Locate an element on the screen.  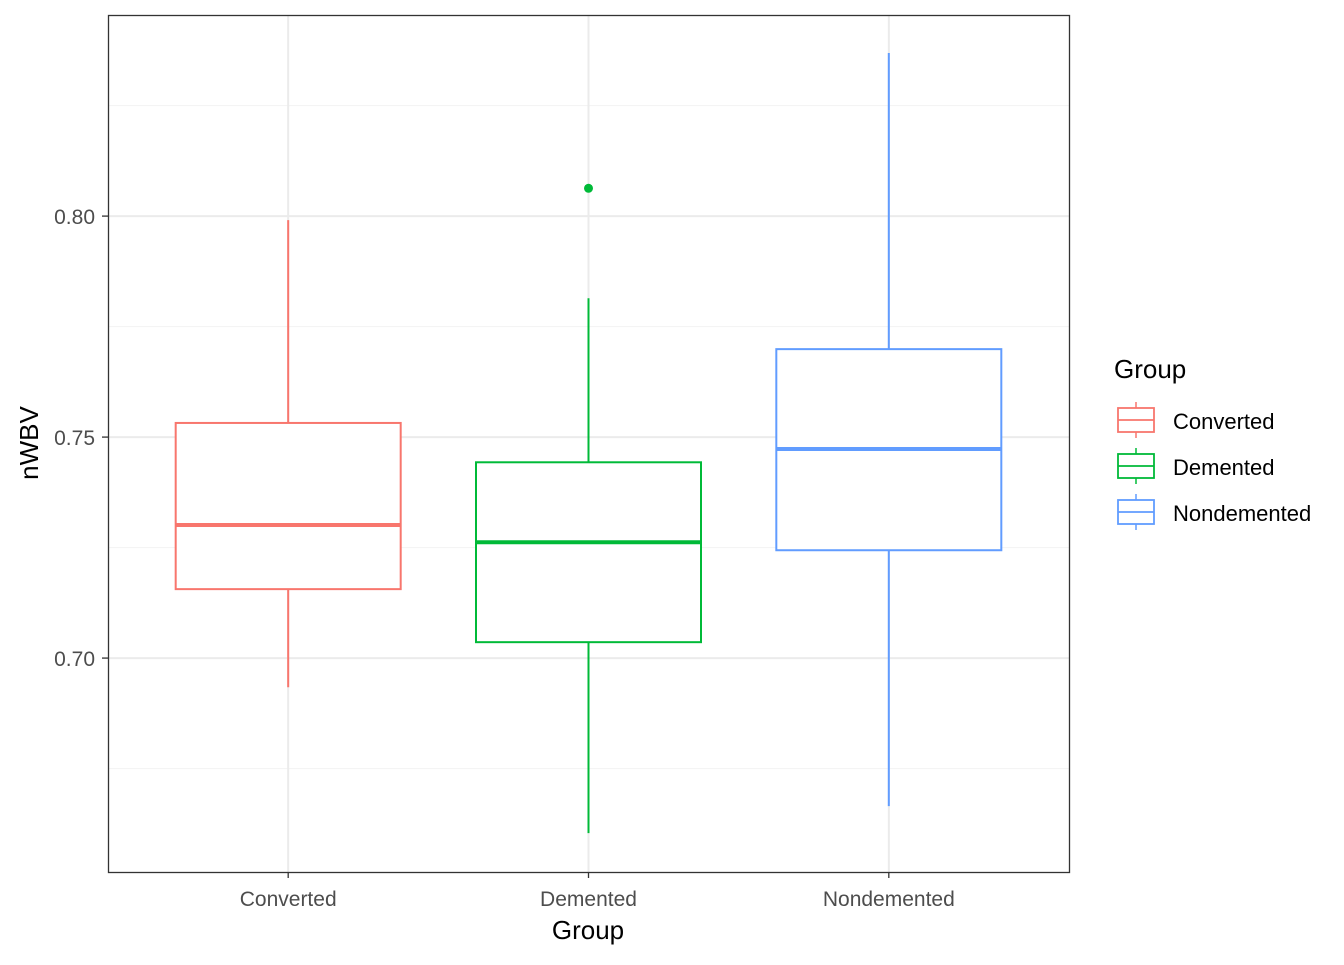
box-demented is located at coordinates (588, 508).